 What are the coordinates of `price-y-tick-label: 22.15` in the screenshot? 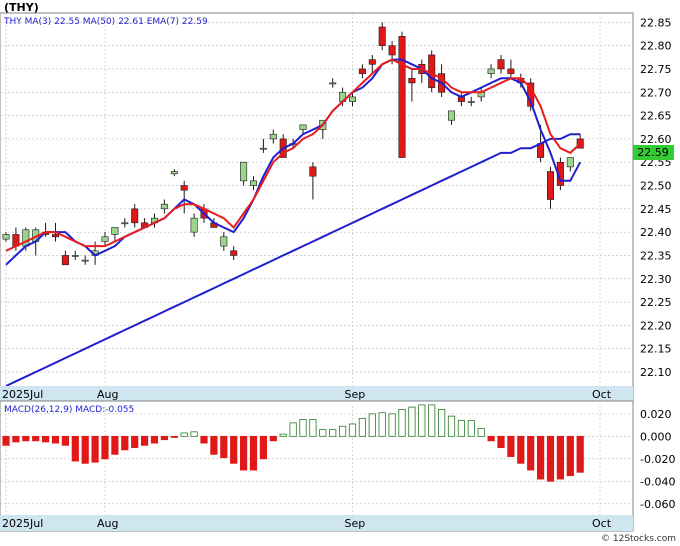 It's located at (656, 349).